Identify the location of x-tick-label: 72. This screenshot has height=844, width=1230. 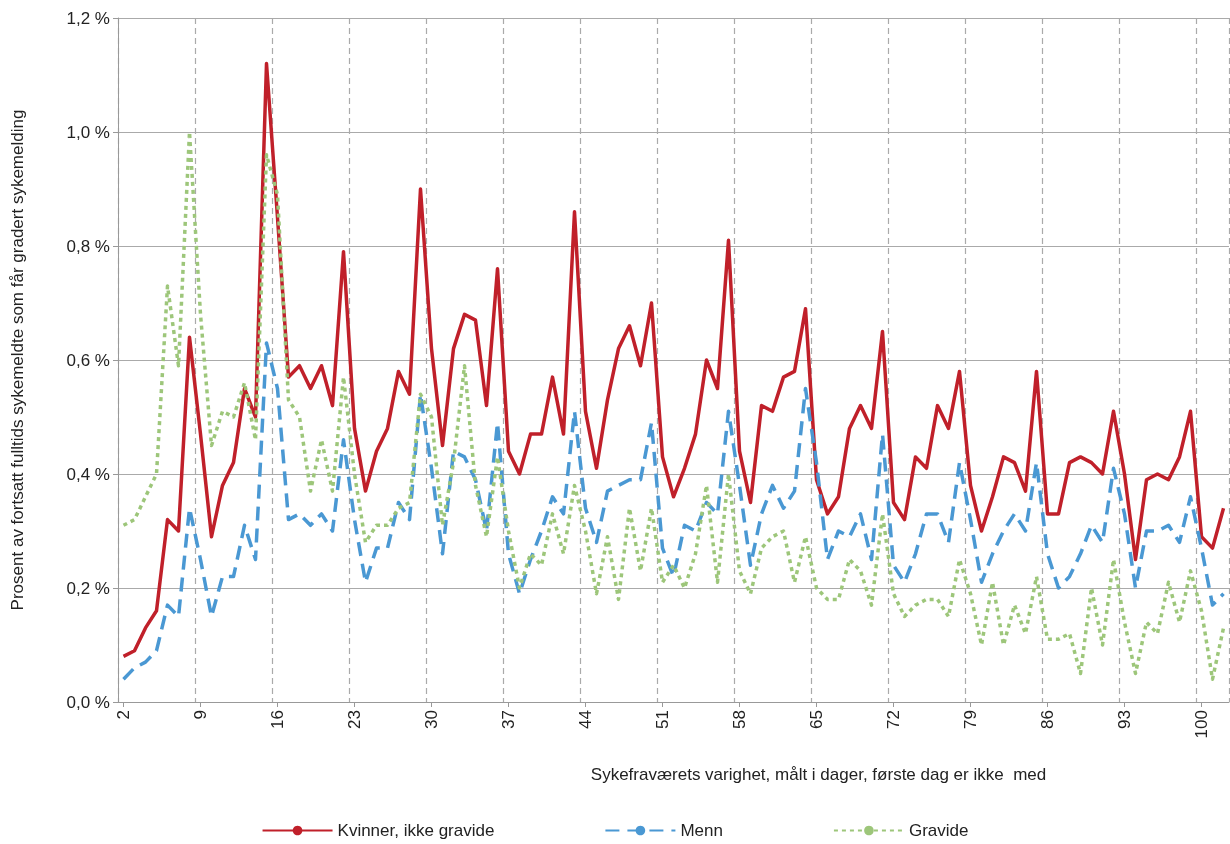
(893, 719).